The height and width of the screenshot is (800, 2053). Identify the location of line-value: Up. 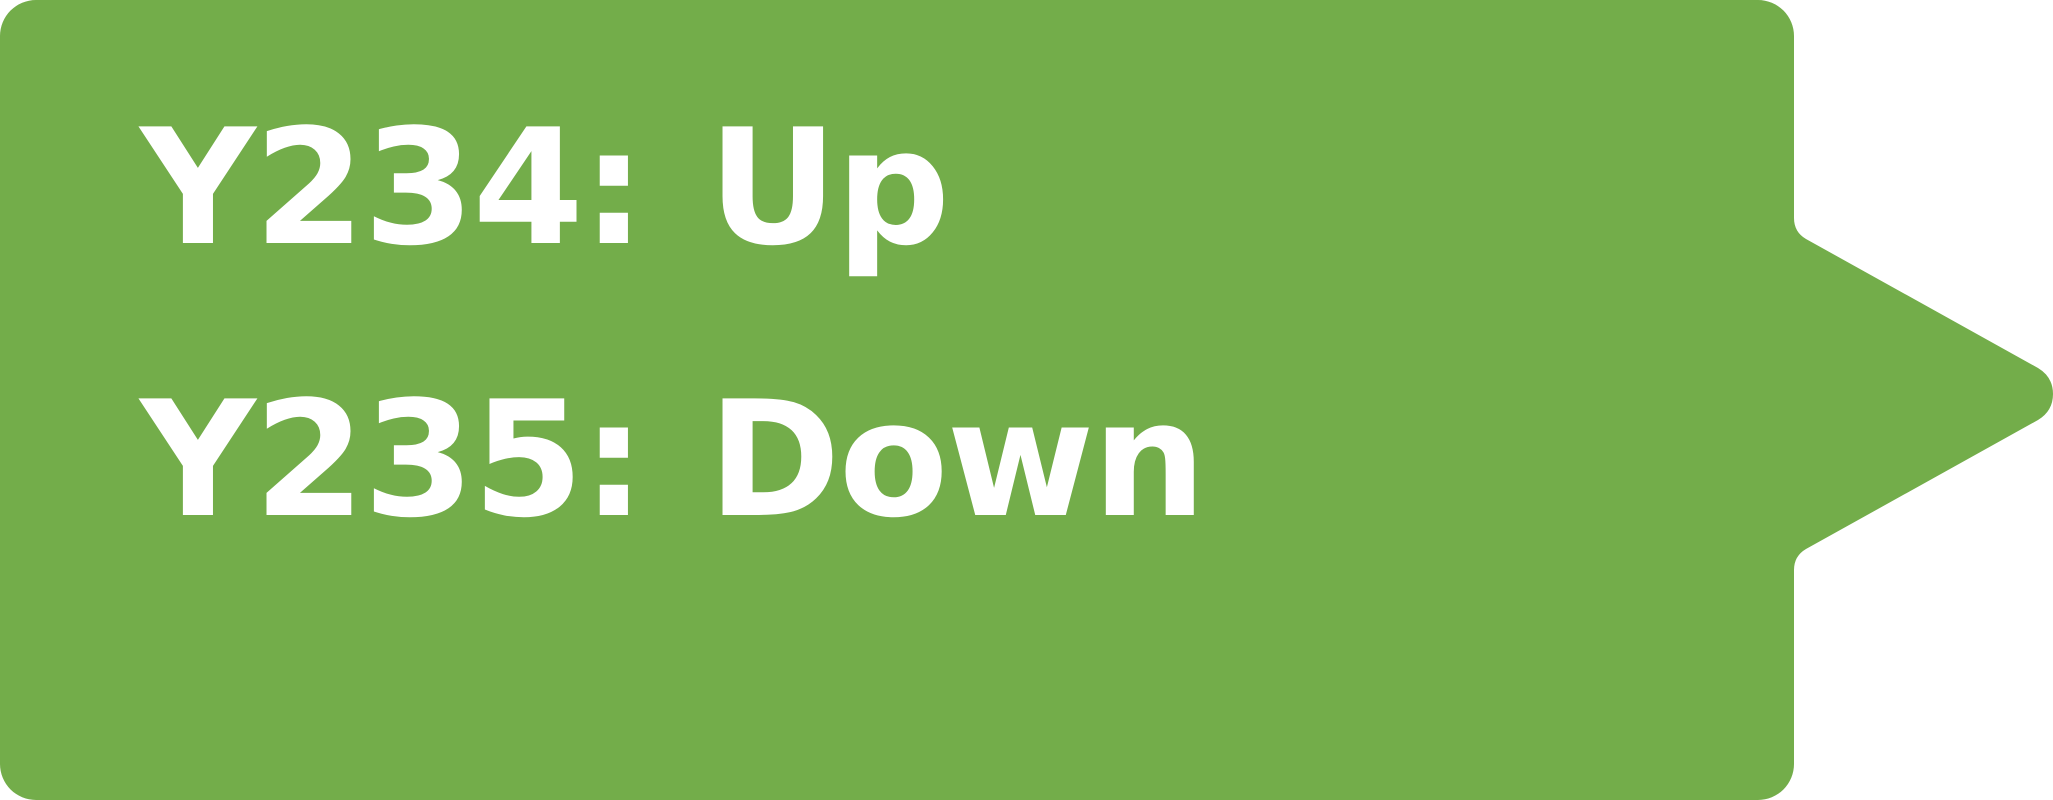
(828, 187).